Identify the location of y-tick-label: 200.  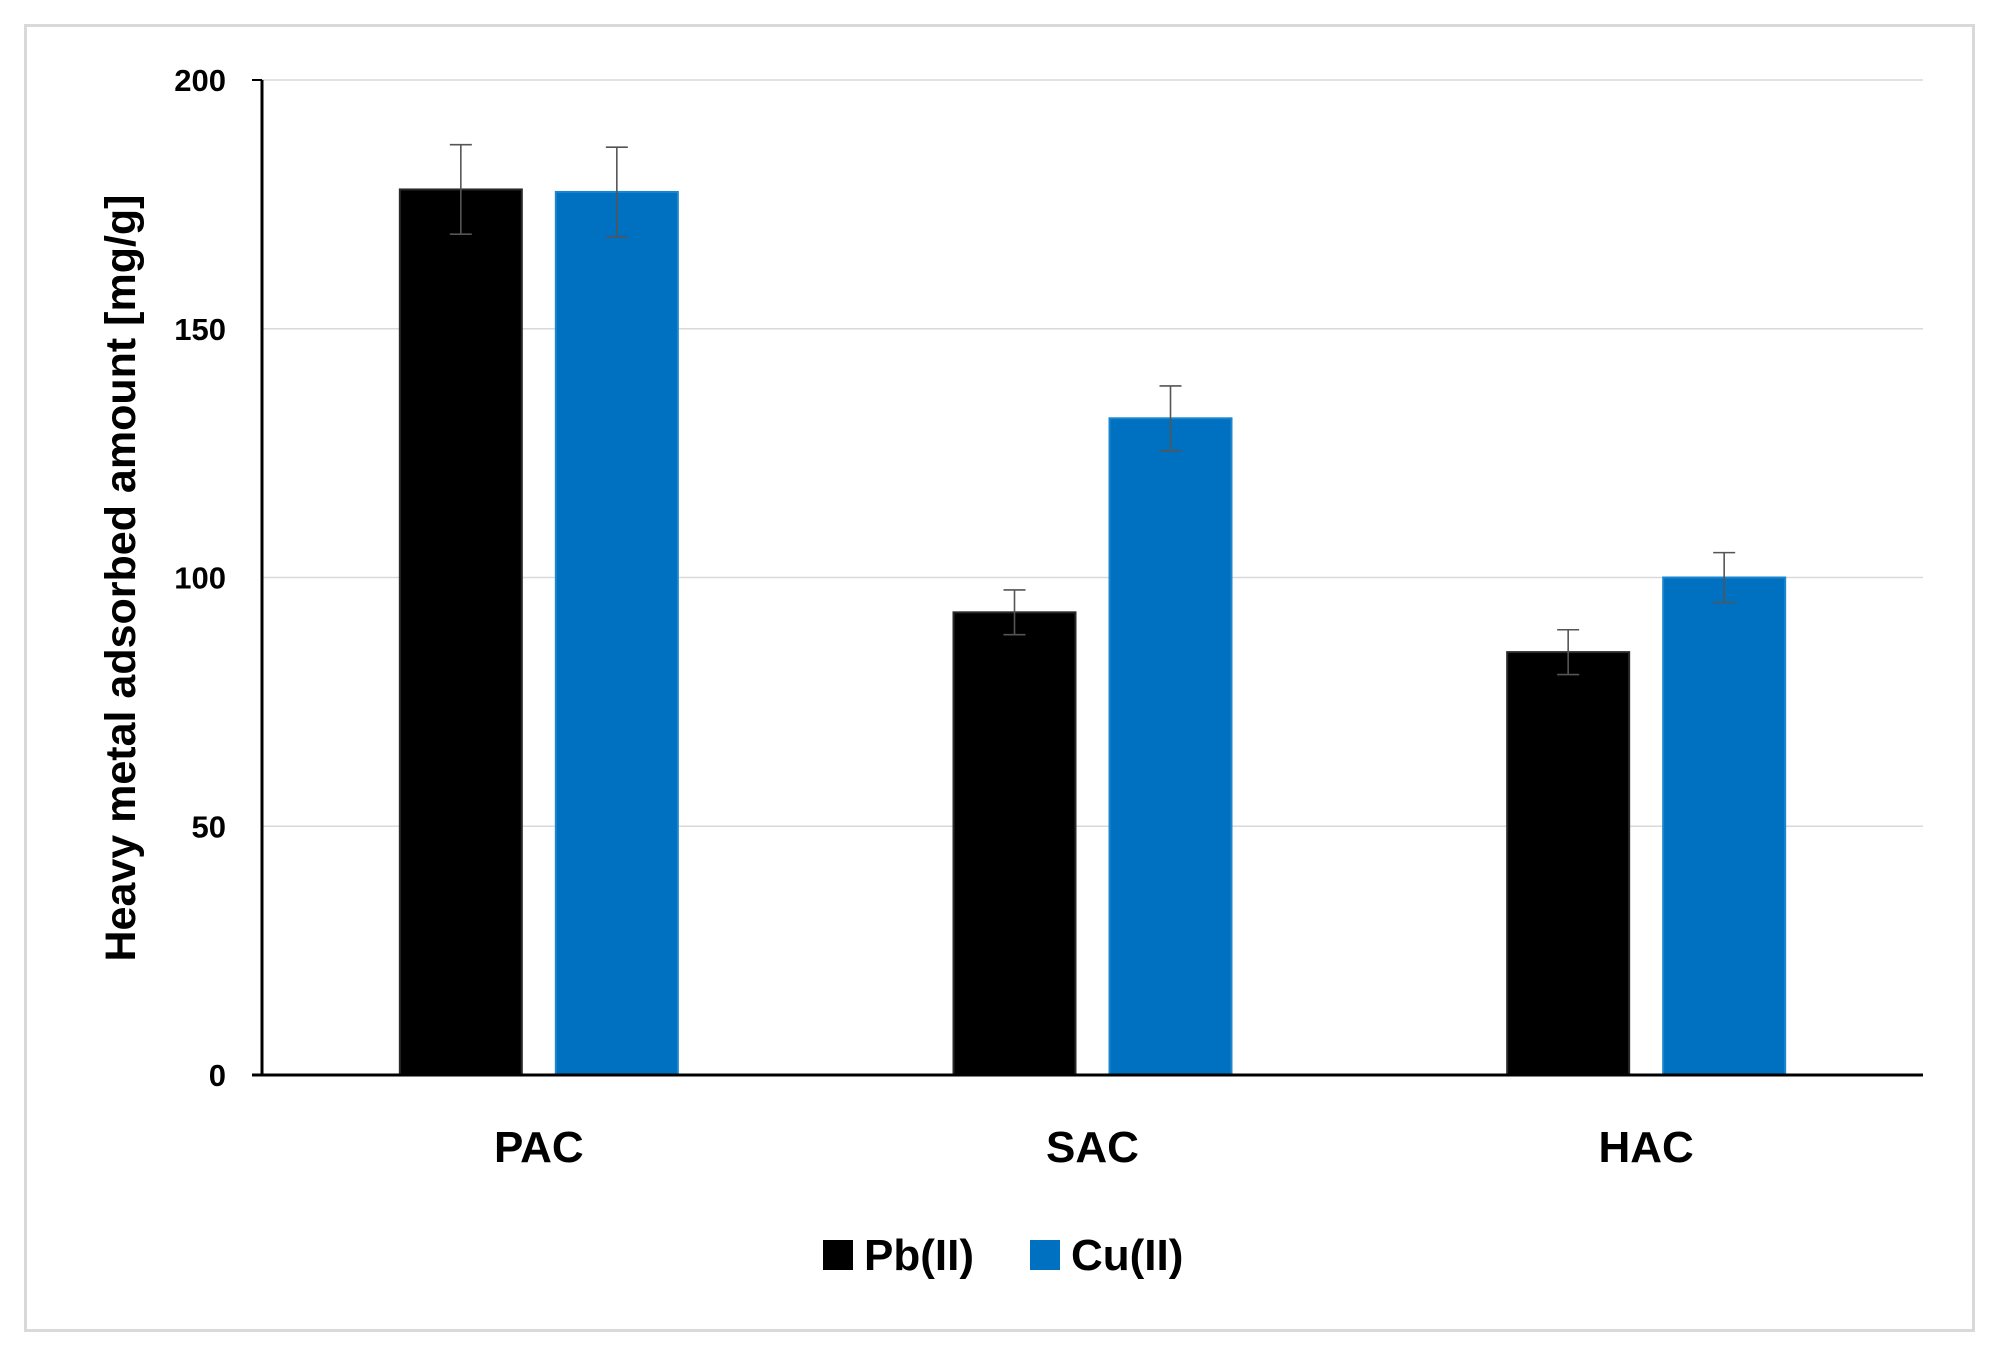
(200, 80).